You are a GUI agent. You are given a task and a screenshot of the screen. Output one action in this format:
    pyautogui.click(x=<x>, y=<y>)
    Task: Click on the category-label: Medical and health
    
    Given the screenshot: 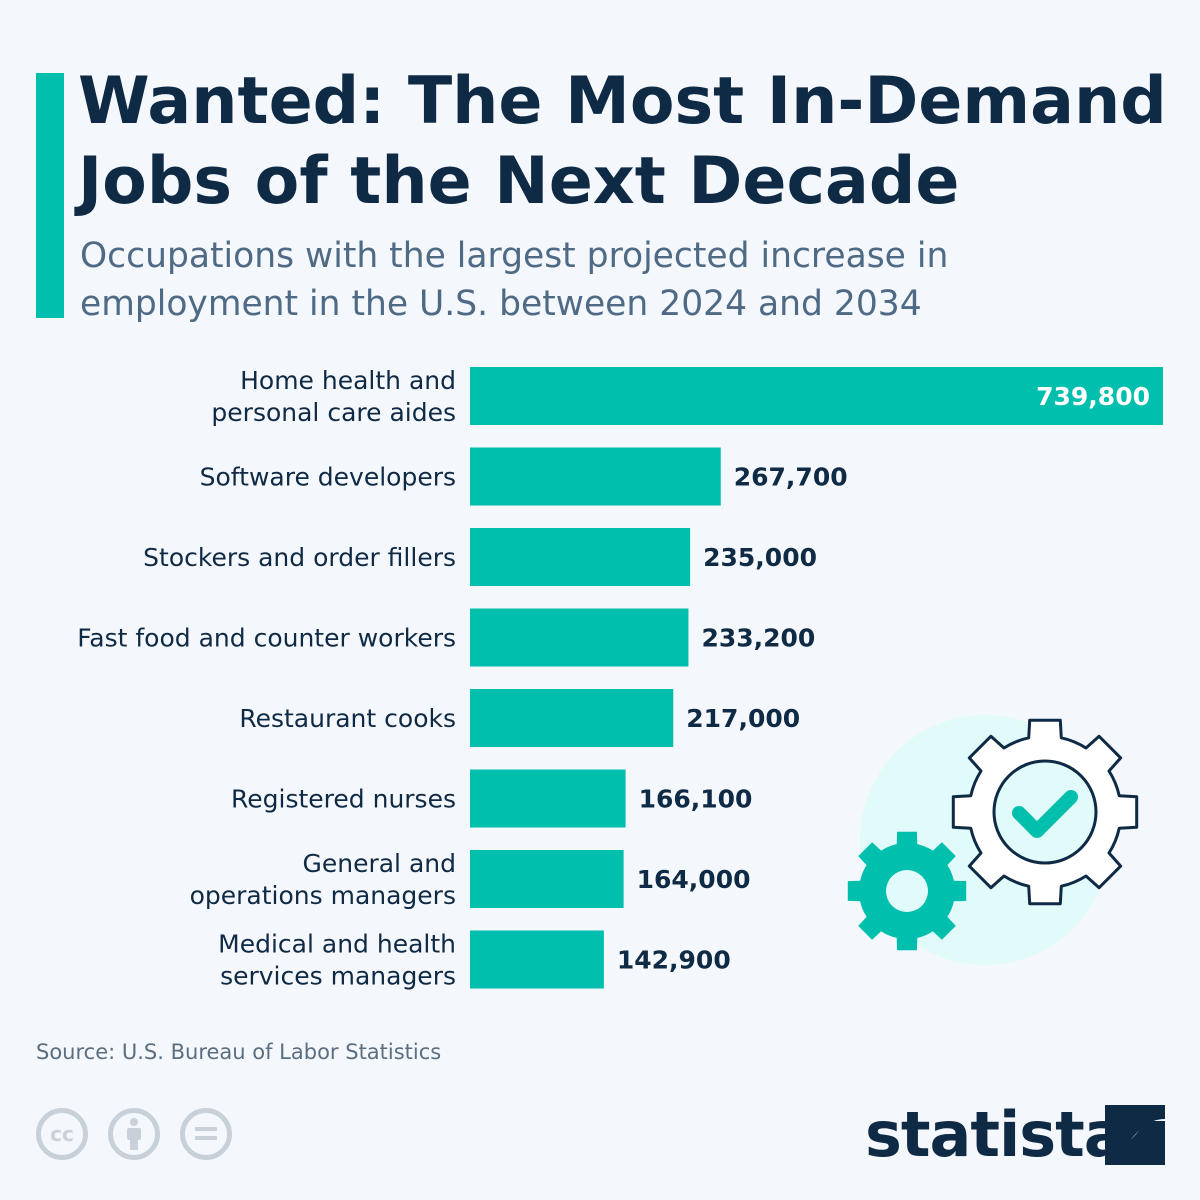 What is the action you would take?
    pyautogui.click(x=337, y=944)
    